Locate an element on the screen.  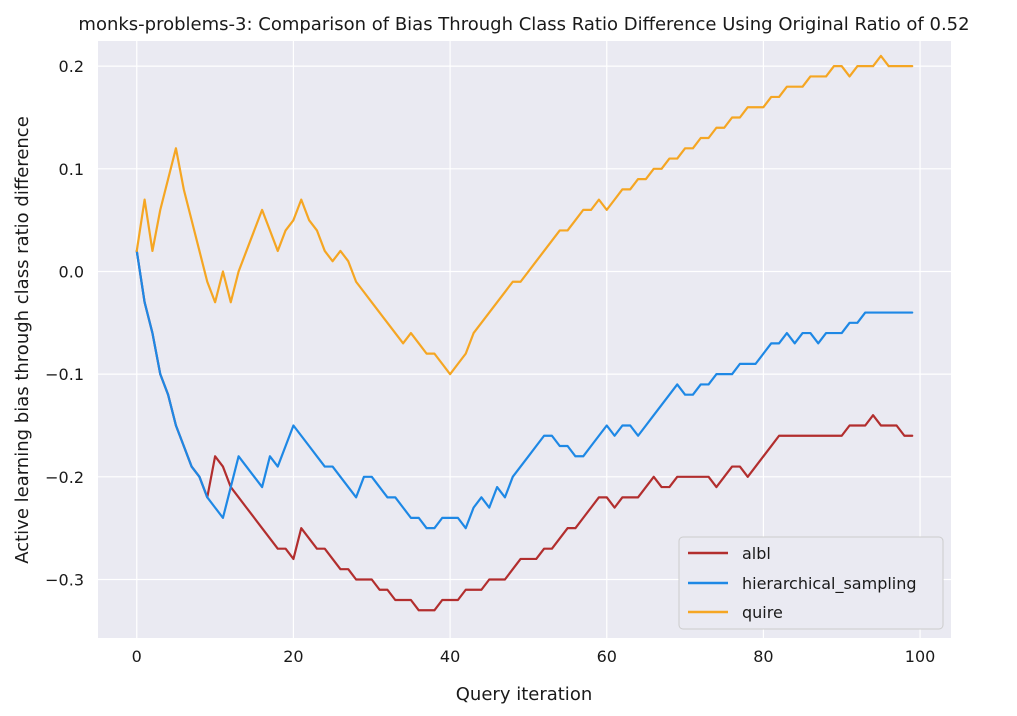
x-tick-label: 80 is located at coordinates (763, 656).